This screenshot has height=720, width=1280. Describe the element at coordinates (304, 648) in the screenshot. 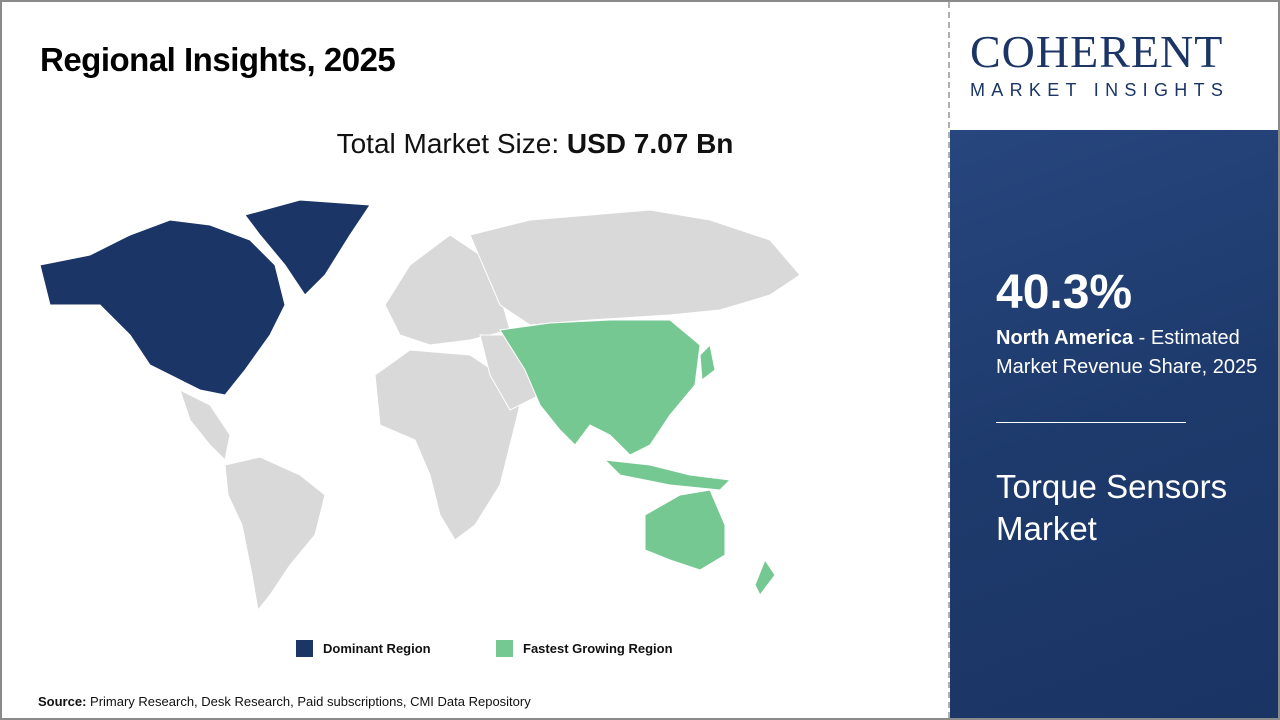

I see `legend-swatch-dominant` at that location.